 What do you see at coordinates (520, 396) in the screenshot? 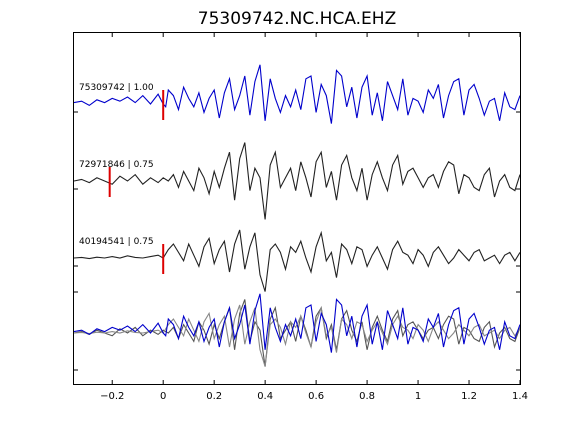
I see `x-tick-label: 1.4` at bounding box center [520, 396].